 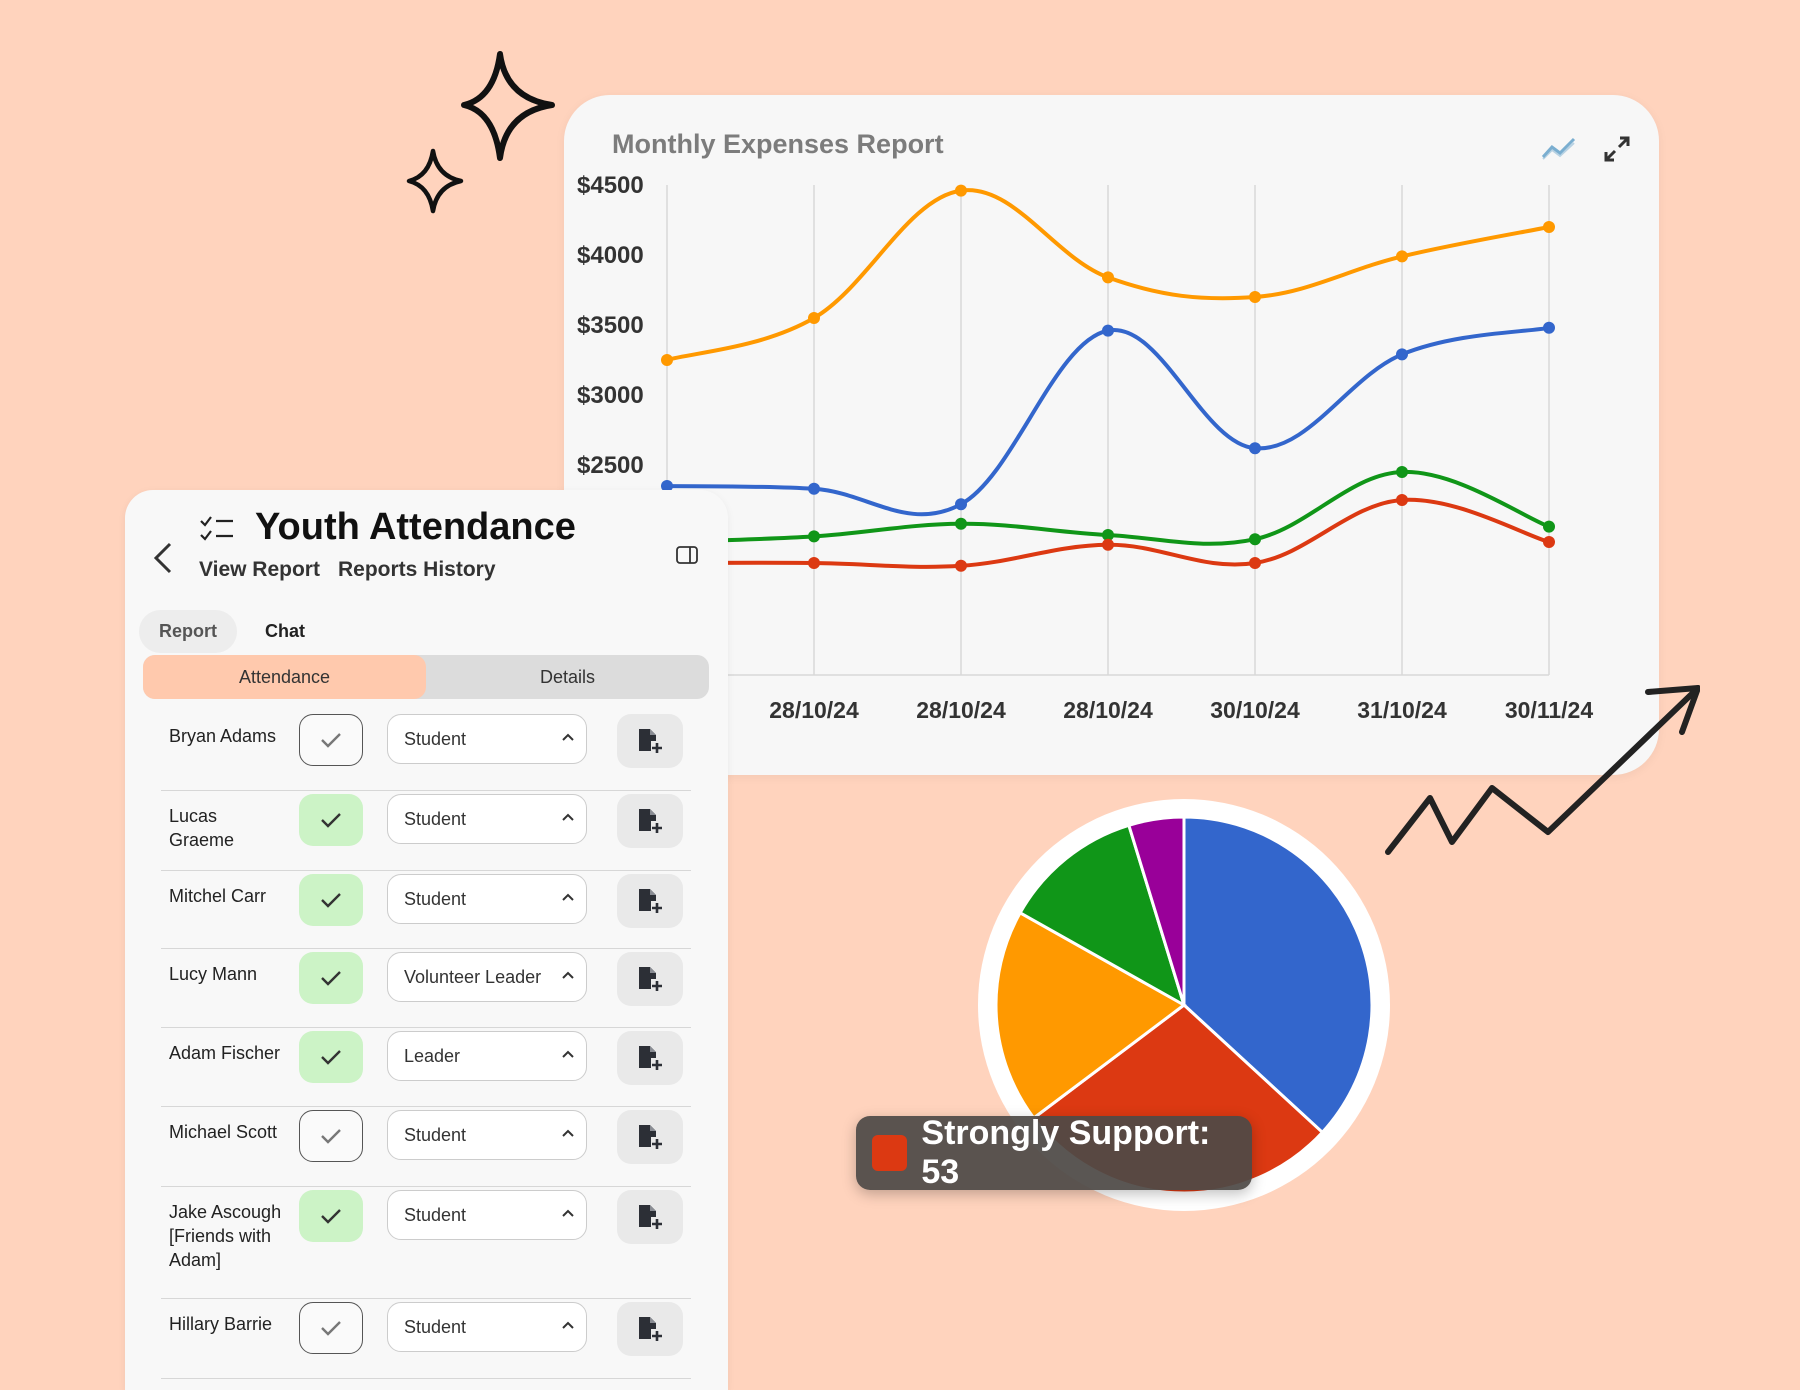 I want to click on pie-chart, so click(x=1184, y=1005).